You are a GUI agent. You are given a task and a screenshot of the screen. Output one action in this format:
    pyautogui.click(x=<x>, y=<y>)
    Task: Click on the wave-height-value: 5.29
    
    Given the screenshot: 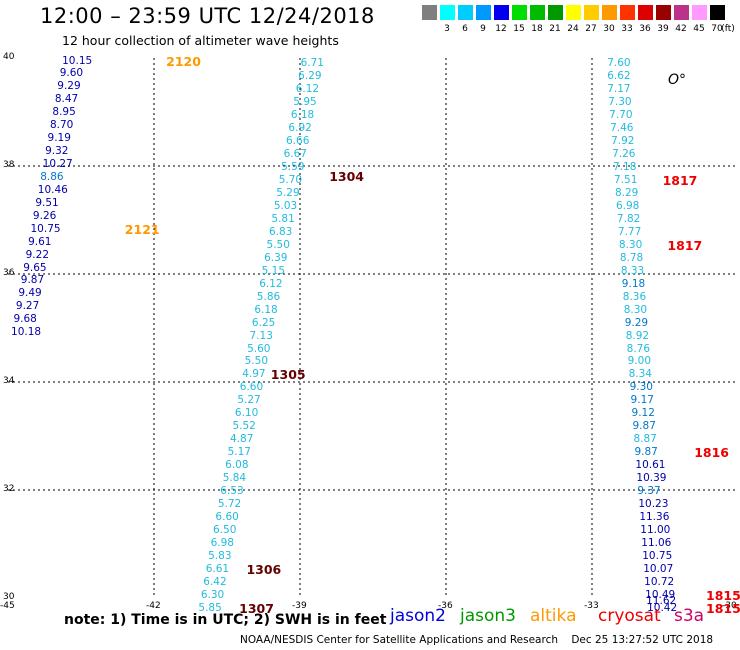 What is the action you would take?
    pyautogui.click(x=288, y=193)
    